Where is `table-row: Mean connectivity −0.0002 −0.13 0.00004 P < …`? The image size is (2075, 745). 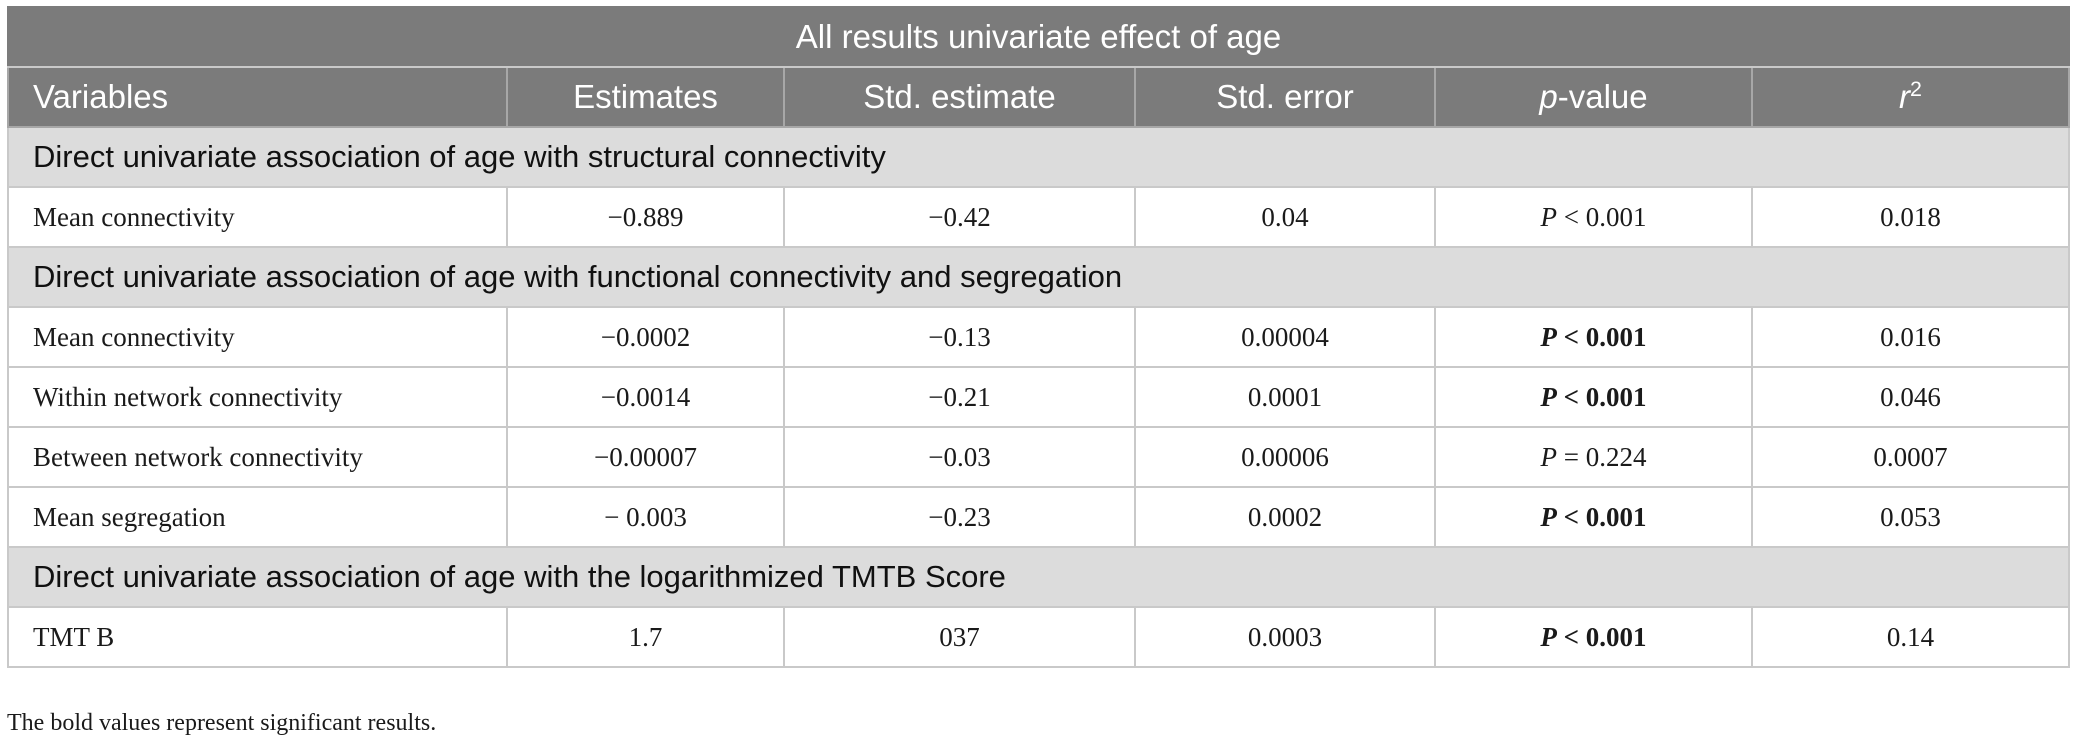
table-row: Mean connectivity −0.0002 −0.13 0.00004 P < … is located at coordinates (1038, 337).